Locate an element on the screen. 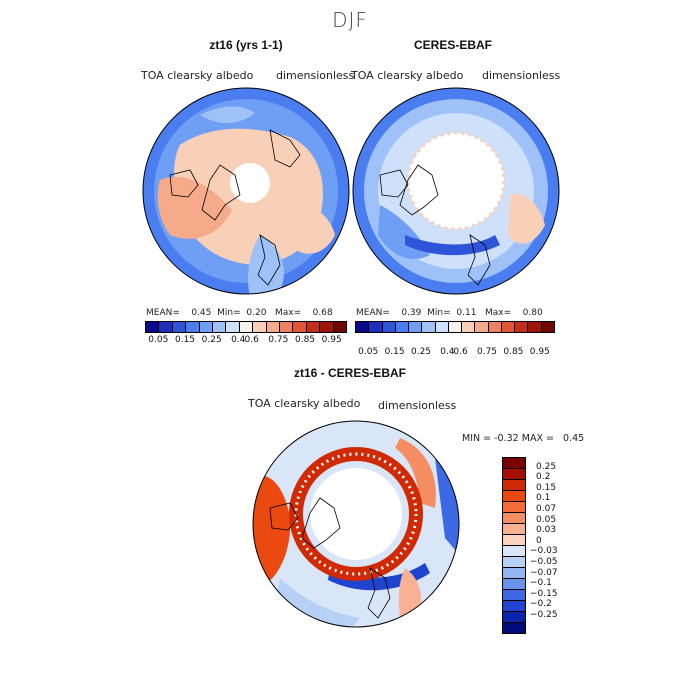  colorbar-tick-label: 0.1 is located at coordinates (543, 498).